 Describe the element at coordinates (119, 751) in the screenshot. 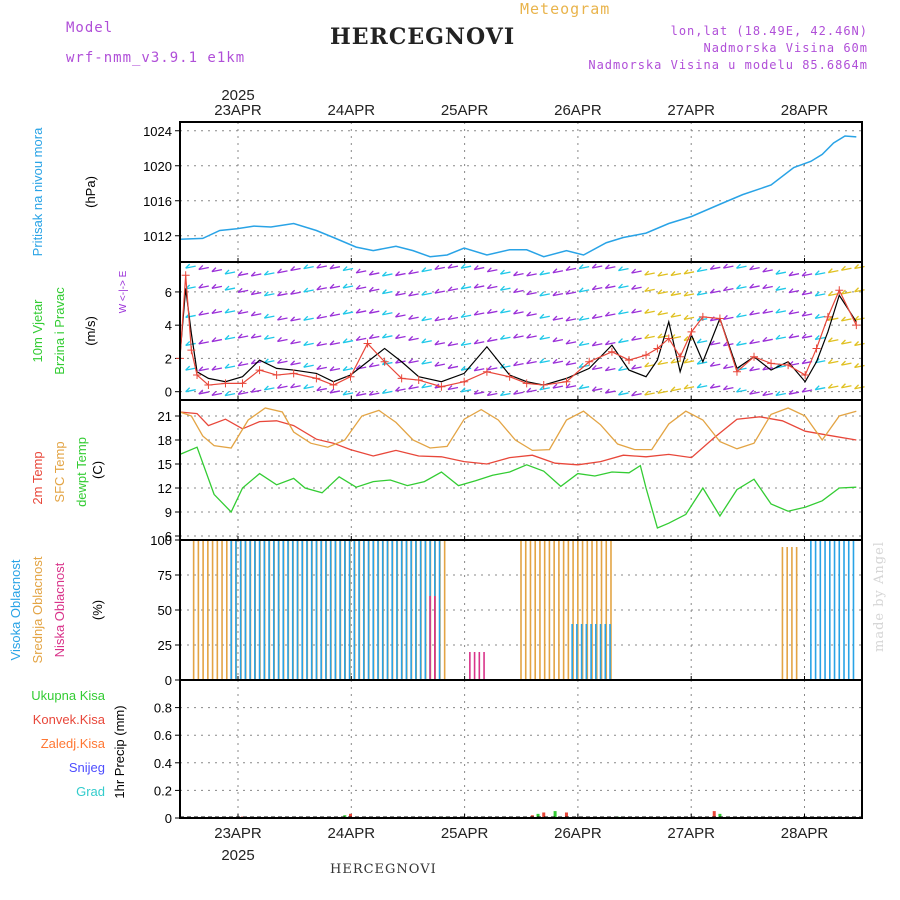

I see `precip-ylabel: 1hr Precip (mm)` at that location.